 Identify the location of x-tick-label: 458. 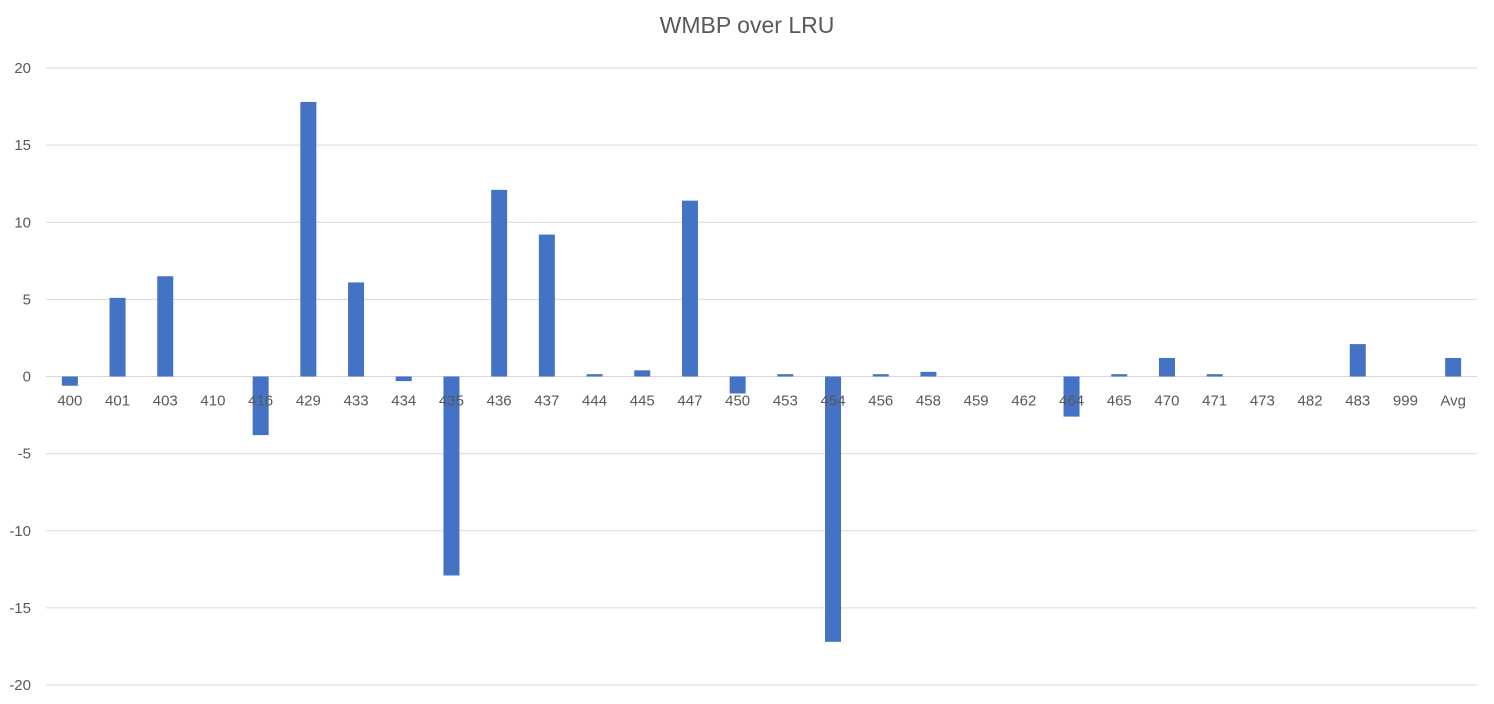
(928, 401).